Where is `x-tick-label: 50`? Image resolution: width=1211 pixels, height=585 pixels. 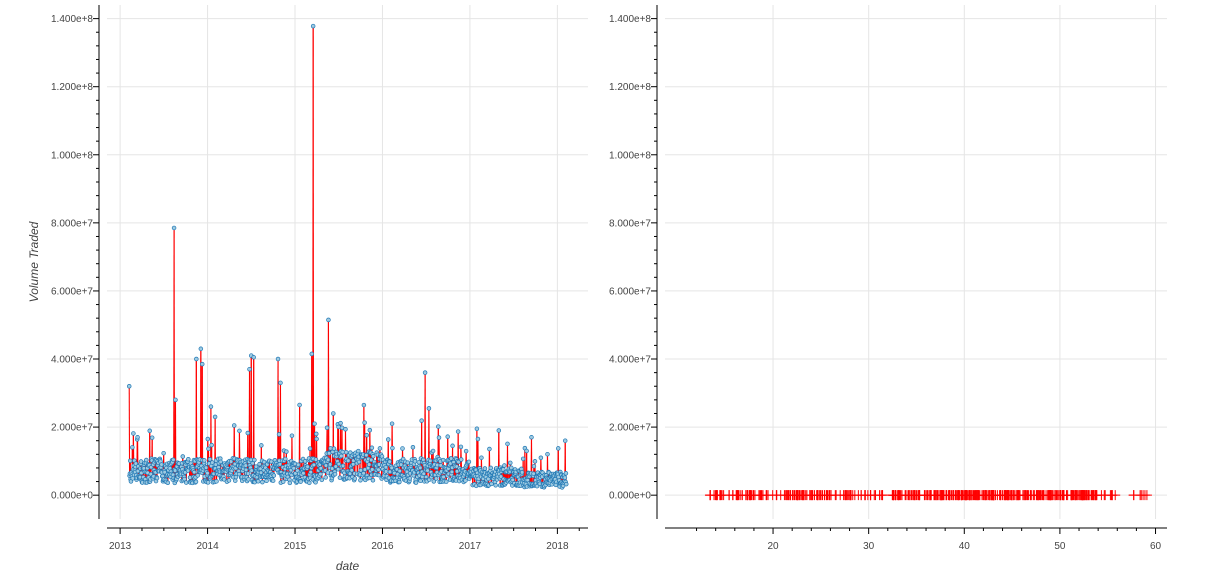 x-tick-label: 50 is located at coordinates (1060, 546).